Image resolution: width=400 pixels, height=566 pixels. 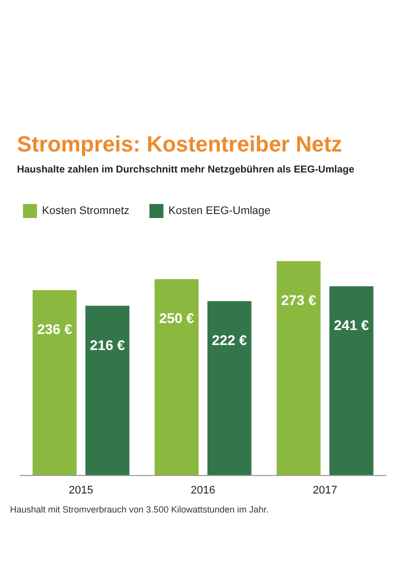 I want to click on x-tick-label: 2017, so click(x=325, y=490).